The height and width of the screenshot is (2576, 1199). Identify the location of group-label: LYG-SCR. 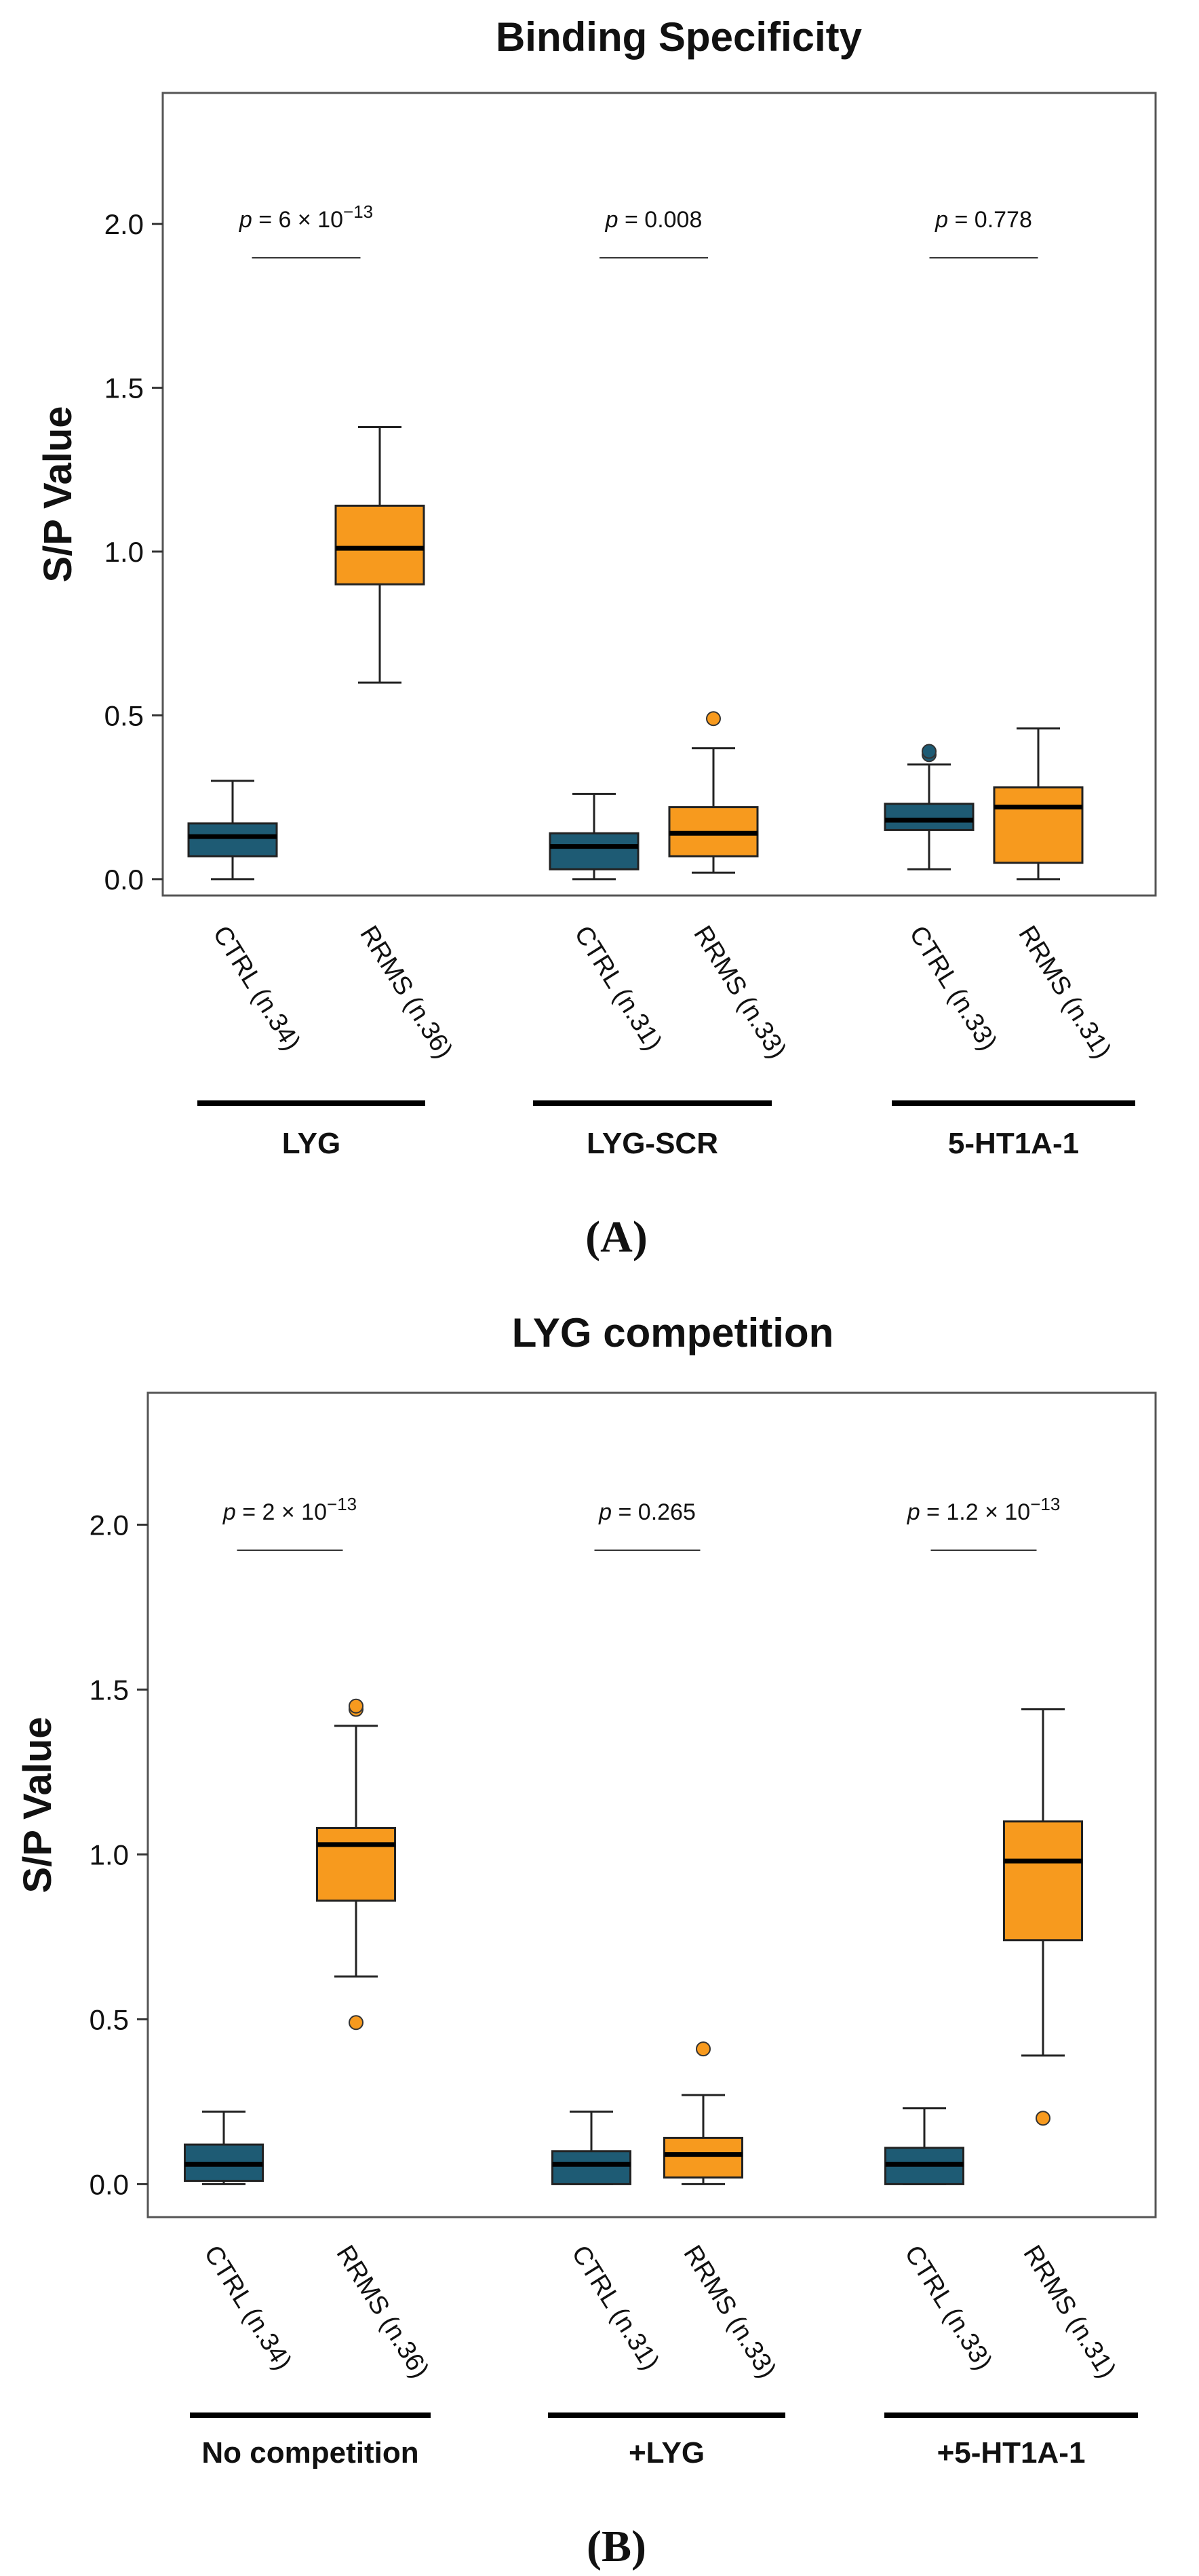
(652, 1143).